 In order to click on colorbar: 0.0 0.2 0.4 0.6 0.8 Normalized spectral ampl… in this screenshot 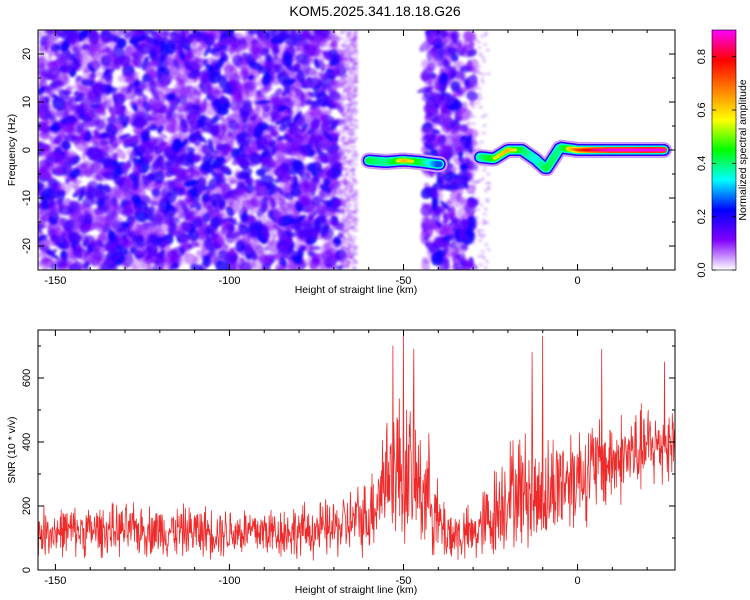, I will do `click(722, 153)`.